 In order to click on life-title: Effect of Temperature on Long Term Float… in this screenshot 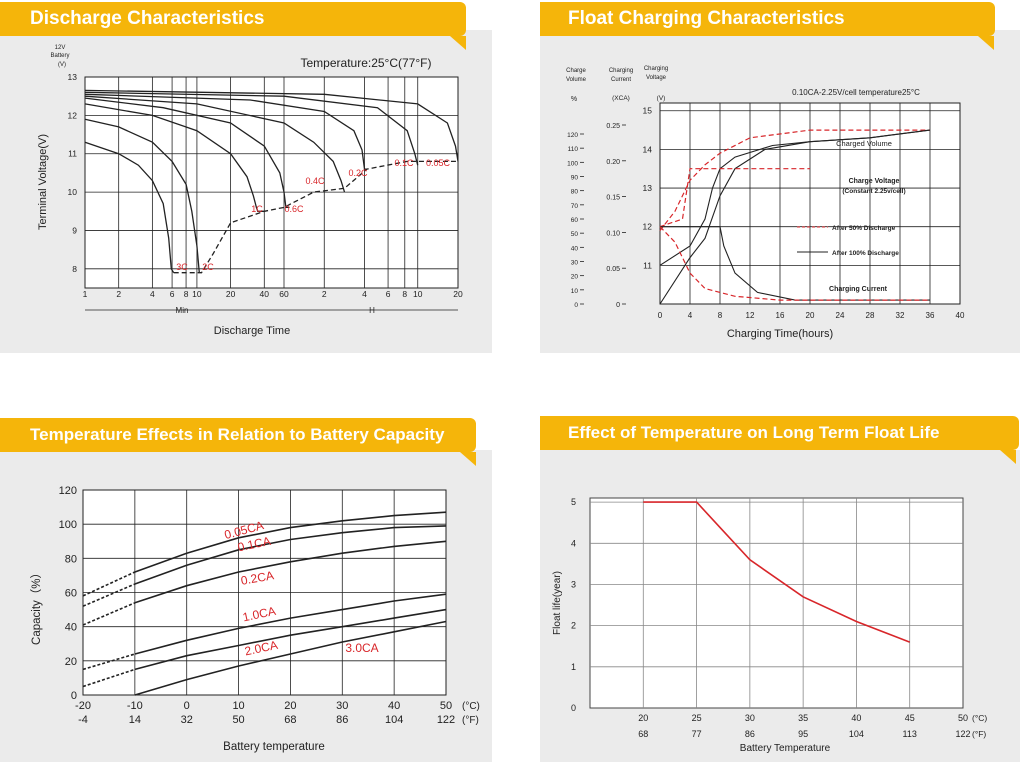, I will do `click(754, 432)`.